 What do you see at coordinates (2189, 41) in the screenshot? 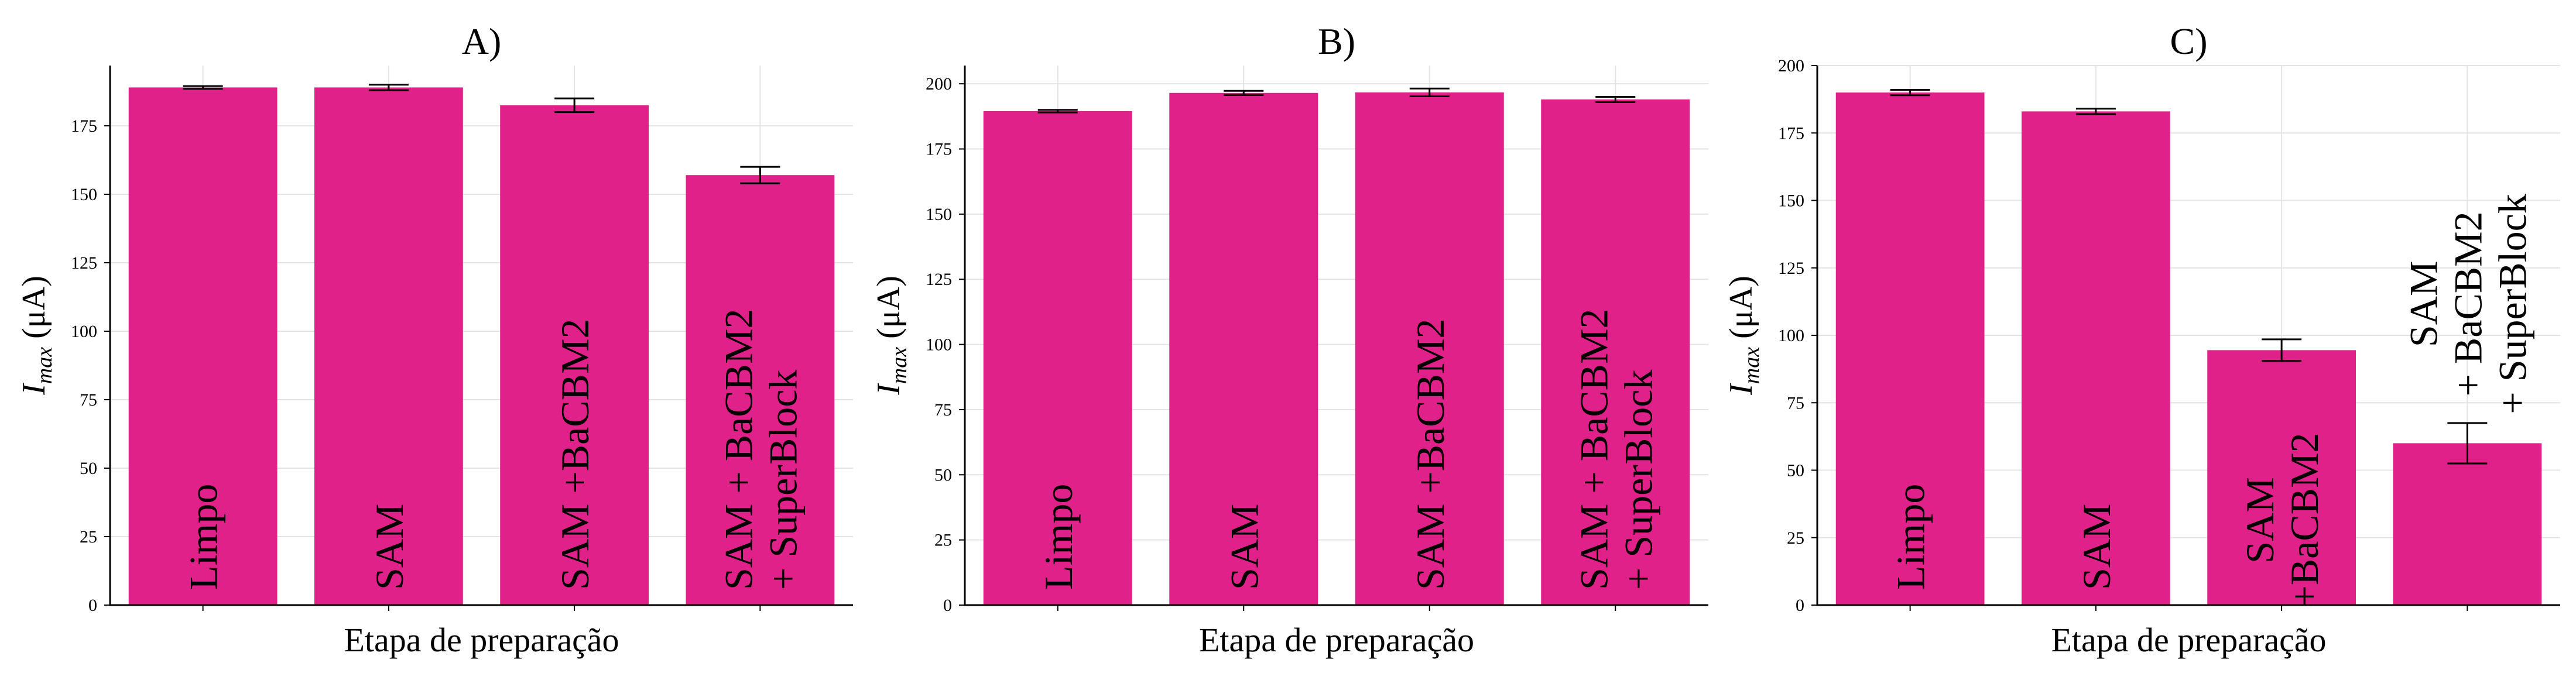
I see `chart-title: C)` at bounding box center [2189, 41].